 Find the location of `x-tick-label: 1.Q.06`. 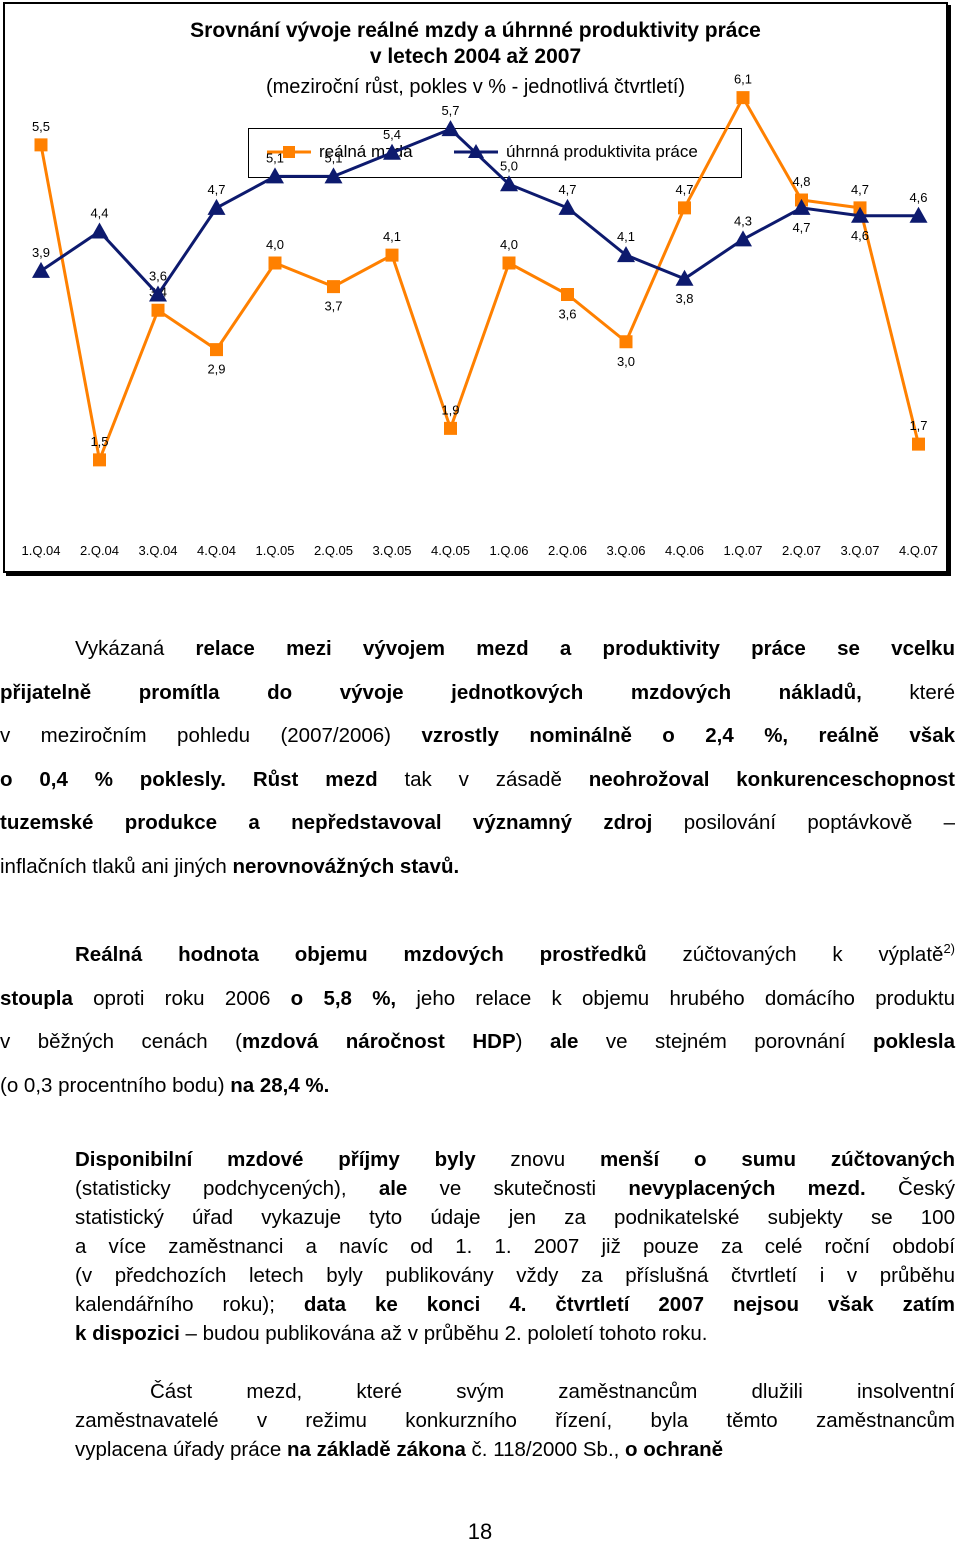

x-tick-label: 1.Q.06 is located at coordinates (508, 550).